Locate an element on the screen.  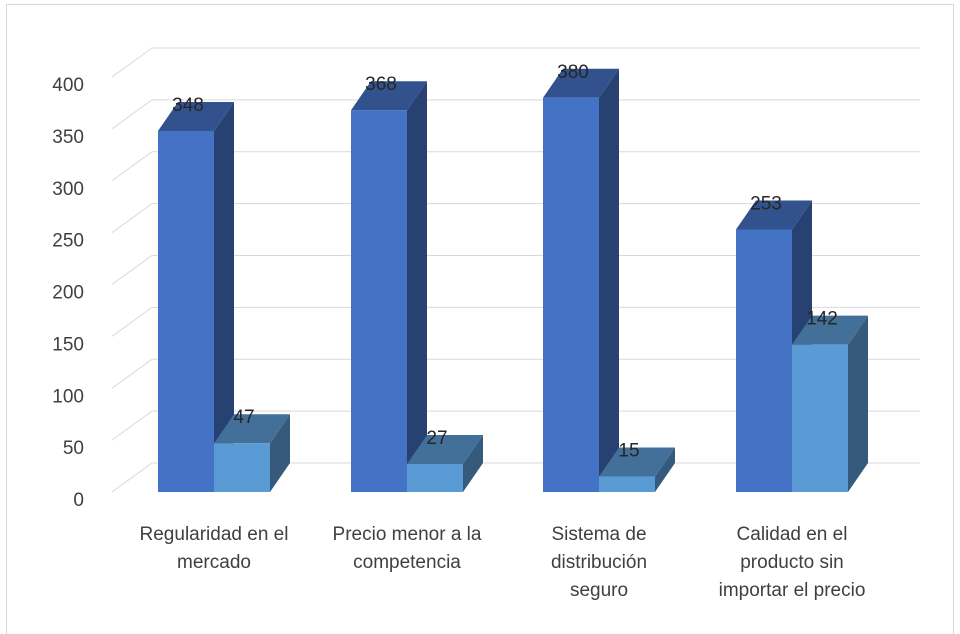
data-label: 380 is located at coordinates (573, 72).